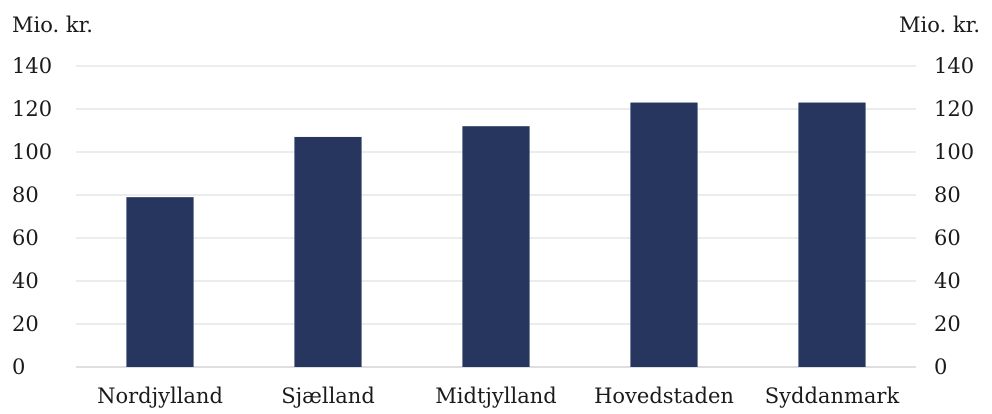 This screenshot has height=414, width=992. What do you see at coordinates (328, 251) in the screenshot?
I see `bar-sjælland` at bounding box center [328, 251].